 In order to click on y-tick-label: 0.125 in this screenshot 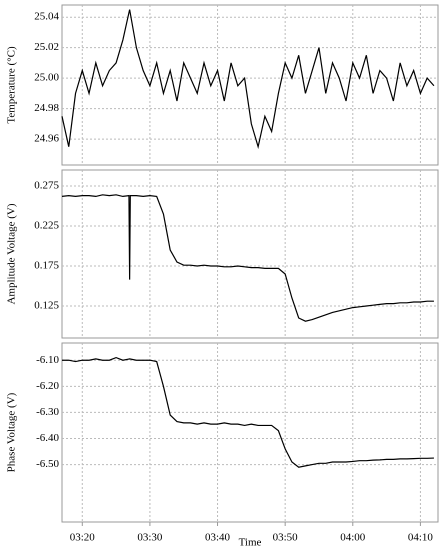, I will do `click(46, 306)`.